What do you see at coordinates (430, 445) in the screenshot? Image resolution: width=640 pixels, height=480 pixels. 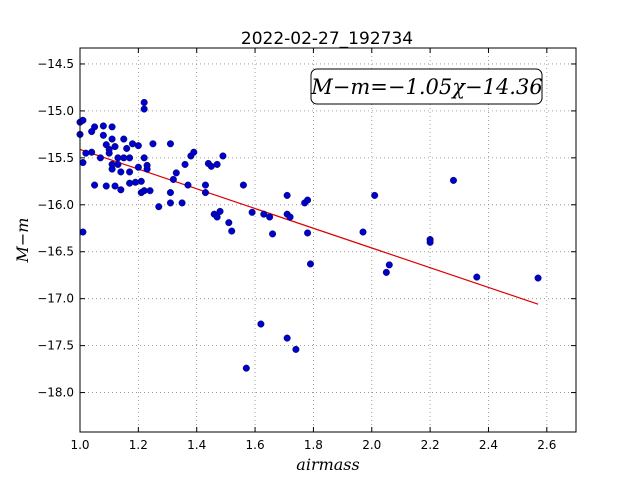 I see `x-tick-label: 2.2` at bounding box center [430, 445].